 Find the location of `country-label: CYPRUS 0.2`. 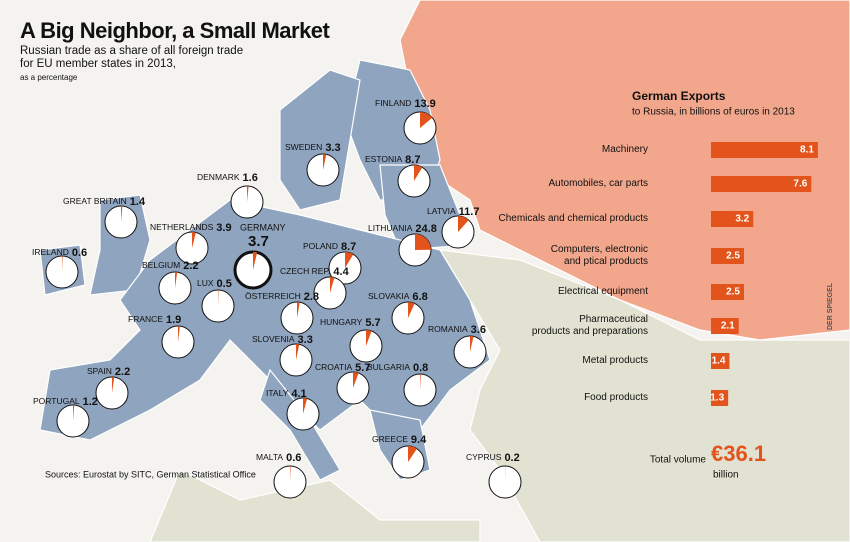

country-label: CYPRUS 0.2 is located at coordinates (493, 458).